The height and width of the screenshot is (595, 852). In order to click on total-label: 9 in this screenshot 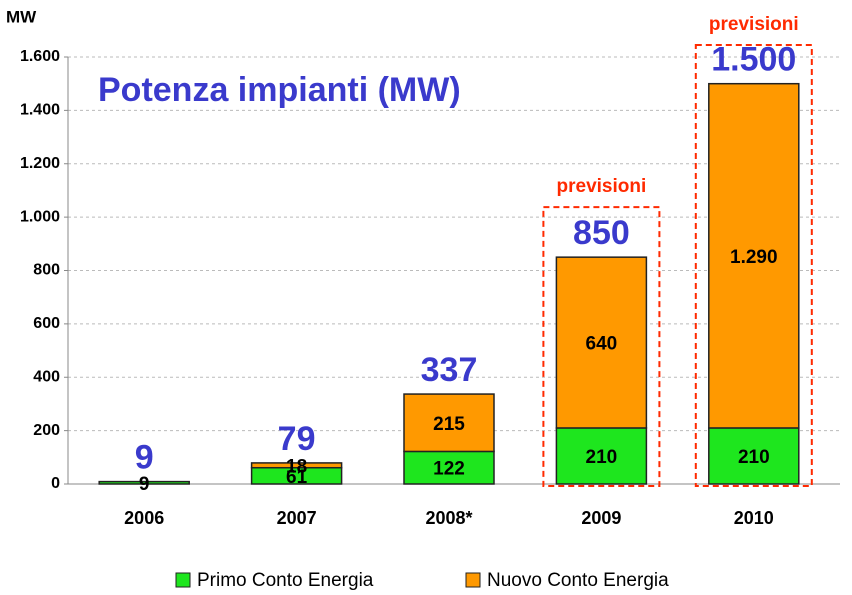, I will do `click(144, 458)`.